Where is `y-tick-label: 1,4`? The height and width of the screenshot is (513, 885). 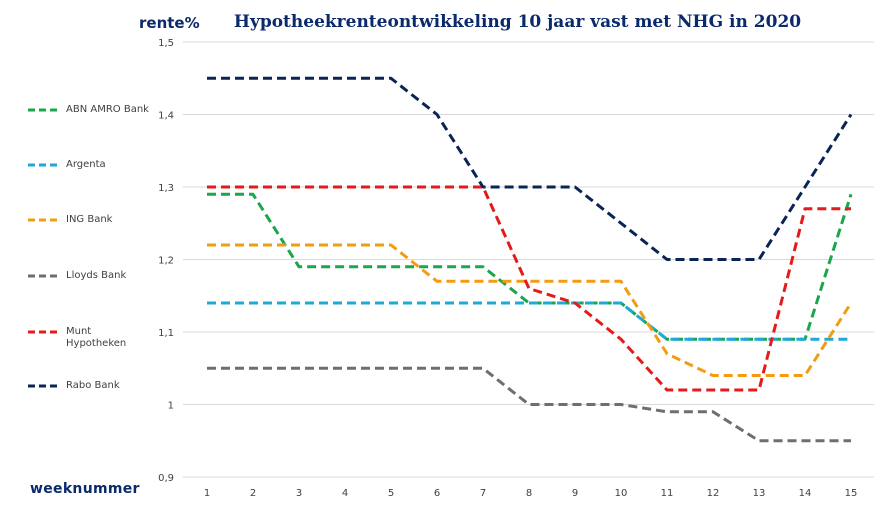
y-tick-label: 1,4 is located at coordinates (166, 116).